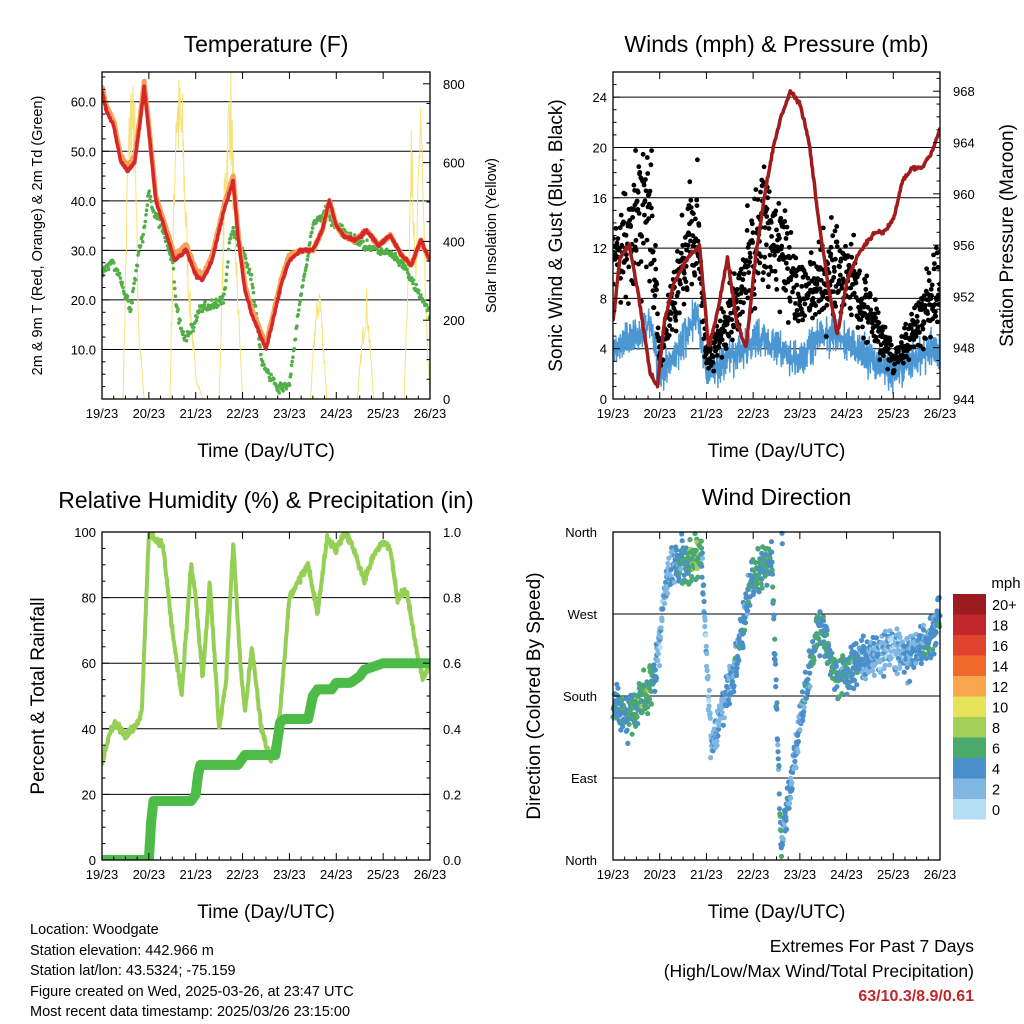  Describe the element at coordinates (452, 598) in the screenshot. I see `y-right-tick-label: 0.8` at that location.